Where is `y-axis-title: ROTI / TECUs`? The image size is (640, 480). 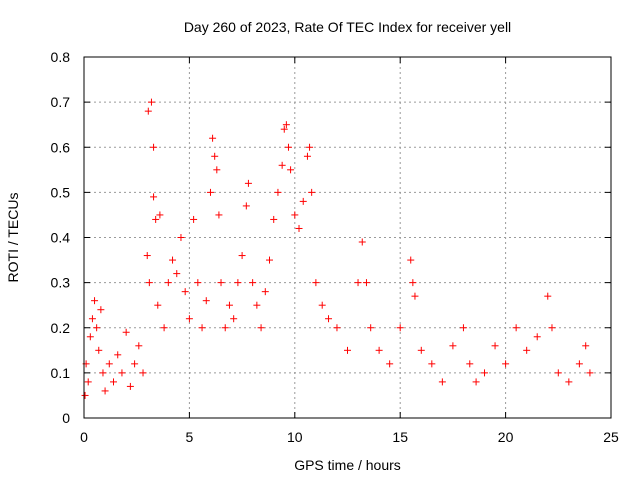
y-axis-title: ROTI / TECUs is located at coordinates (13, 238).